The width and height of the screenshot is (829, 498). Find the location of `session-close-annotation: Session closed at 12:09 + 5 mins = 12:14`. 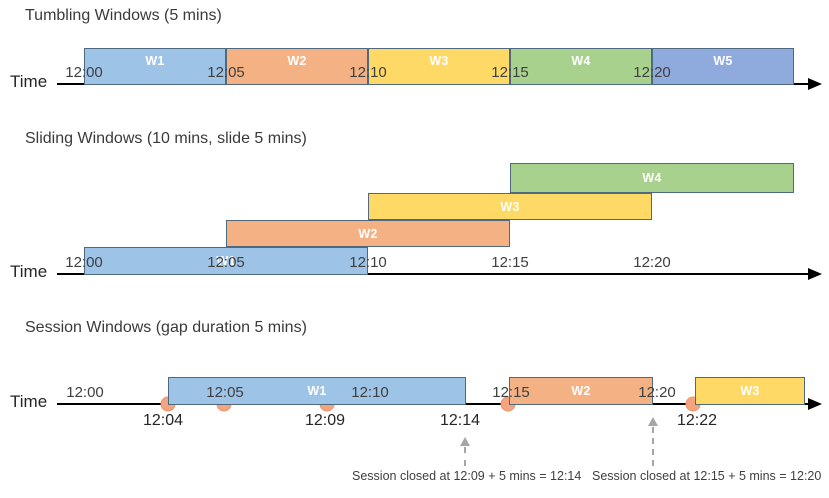

session-close-annotation: Session closed at 12:09 + 5 mins = 12:14 is located at coordinates (467, 476).